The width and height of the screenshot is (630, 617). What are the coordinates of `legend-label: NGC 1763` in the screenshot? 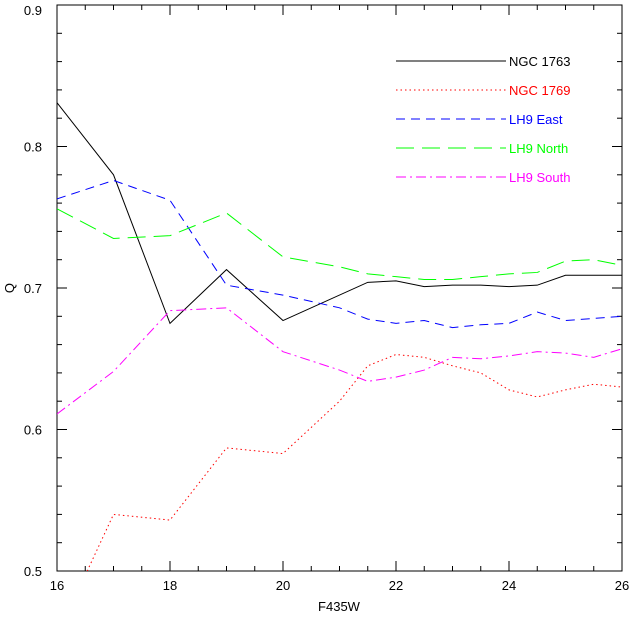 It's located at (539, 61).